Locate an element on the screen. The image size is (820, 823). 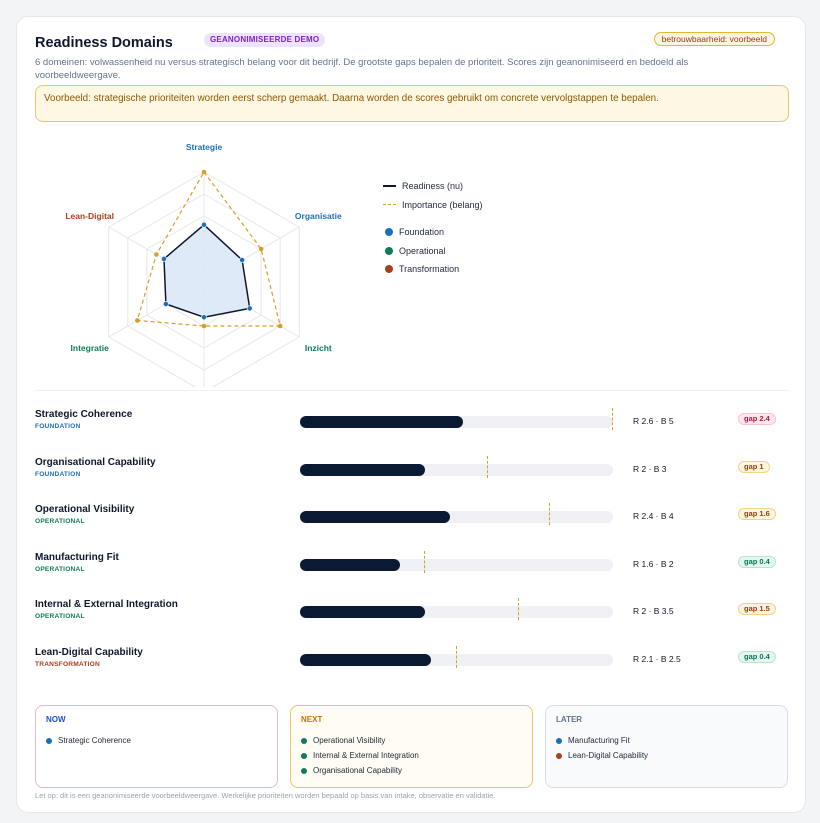
domain-group: TRANSFORMATION is located at coordinates (67, 664).